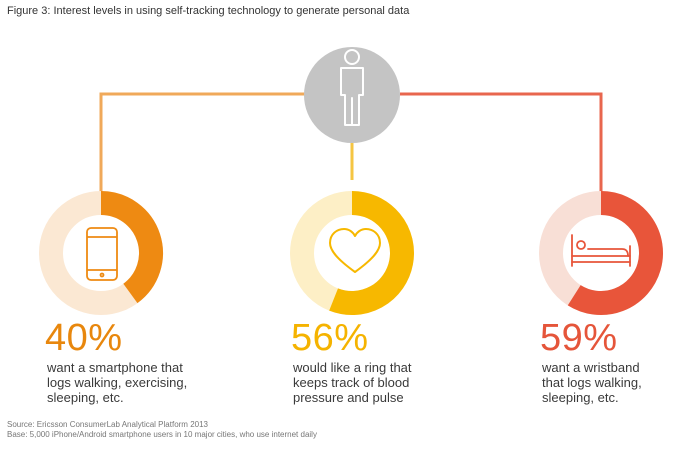 The width and height of the screenshot is (678, 450). I want to click on person-icon, so click(352, 87).